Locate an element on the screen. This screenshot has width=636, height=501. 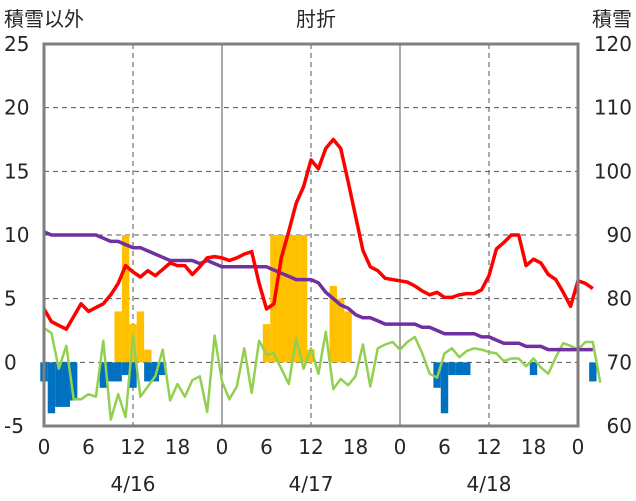
y-left-tick-label: 25 is located at coordinates (16, 44).